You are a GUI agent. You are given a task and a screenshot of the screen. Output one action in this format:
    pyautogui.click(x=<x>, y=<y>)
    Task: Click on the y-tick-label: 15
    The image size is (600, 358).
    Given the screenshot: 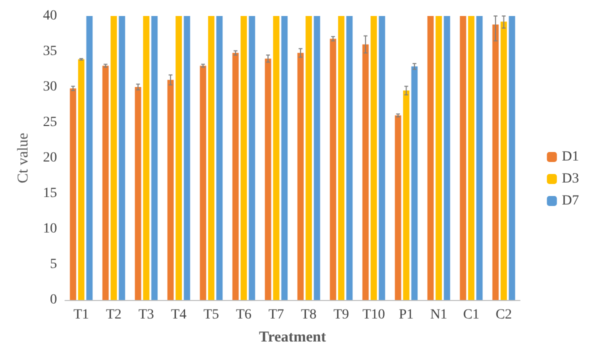 What is the action you would take?
    pyautogui.click(x=50, y=193)
    